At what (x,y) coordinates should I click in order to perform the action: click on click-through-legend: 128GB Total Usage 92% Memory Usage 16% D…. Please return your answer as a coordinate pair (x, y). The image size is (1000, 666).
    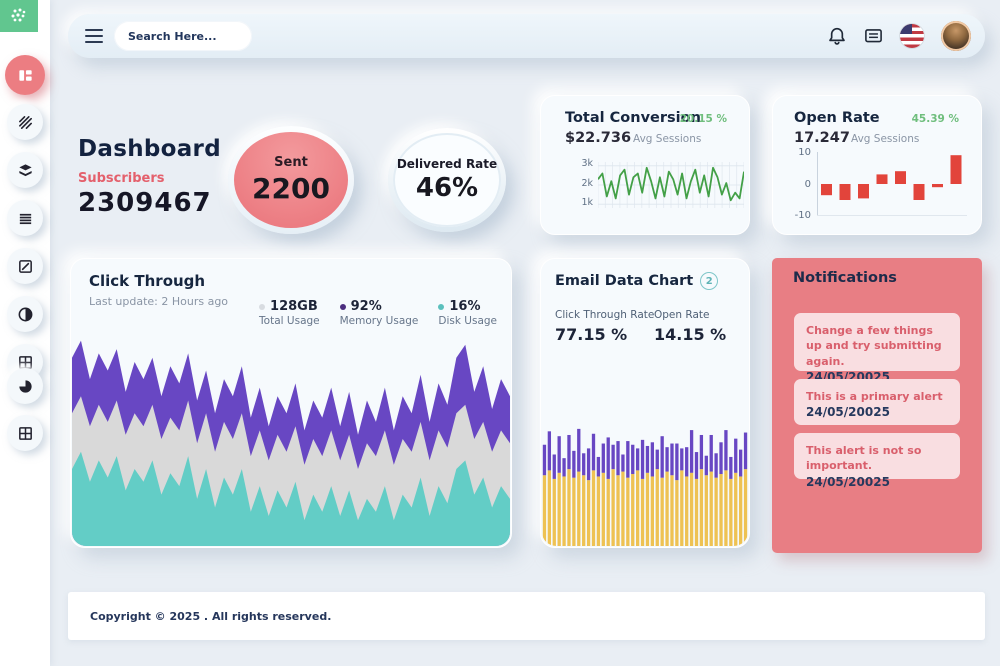
    Looking at the image, I should click on (378, 313).